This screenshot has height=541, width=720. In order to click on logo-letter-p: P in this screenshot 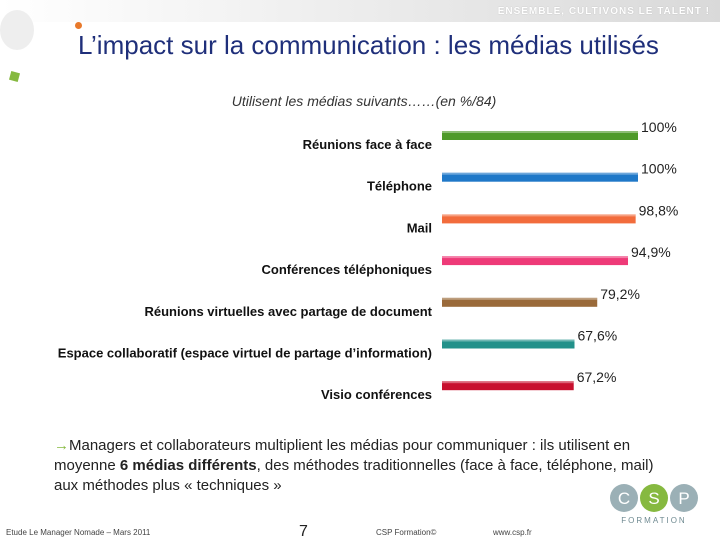, I will do `click(683, 498)`.